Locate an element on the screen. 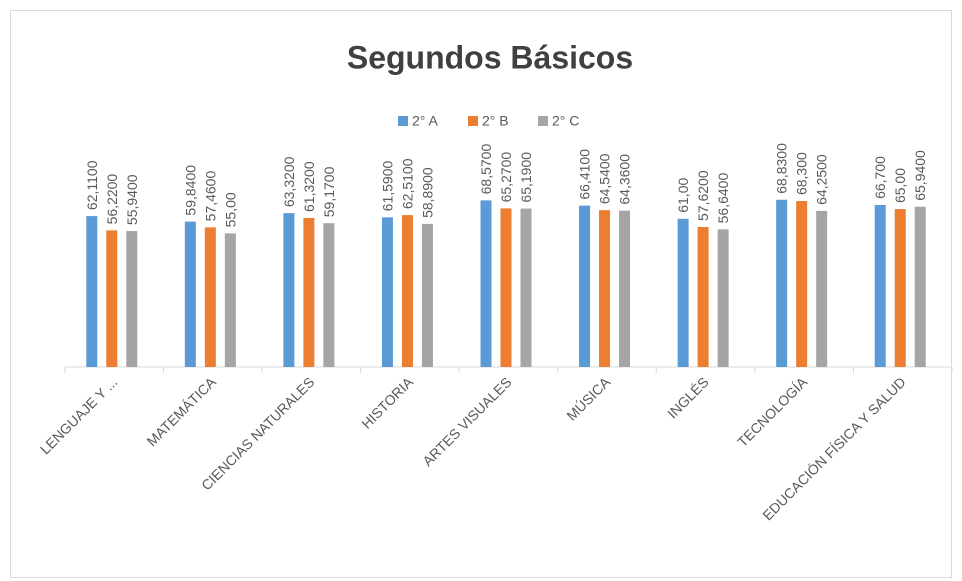 This screenshot has width=962, height=581. data-label: 58,8900 is located at coordinates (427, 192).